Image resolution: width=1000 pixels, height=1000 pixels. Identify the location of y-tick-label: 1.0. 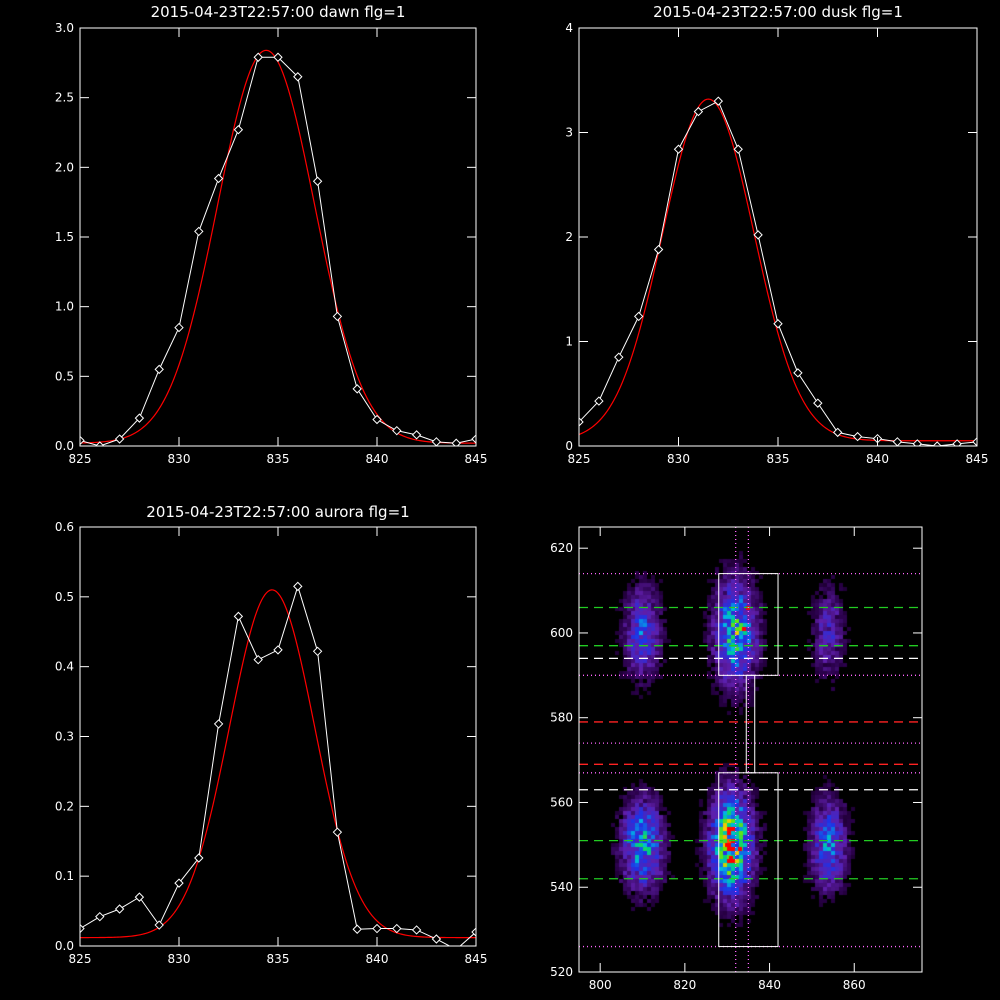
(64, 307).